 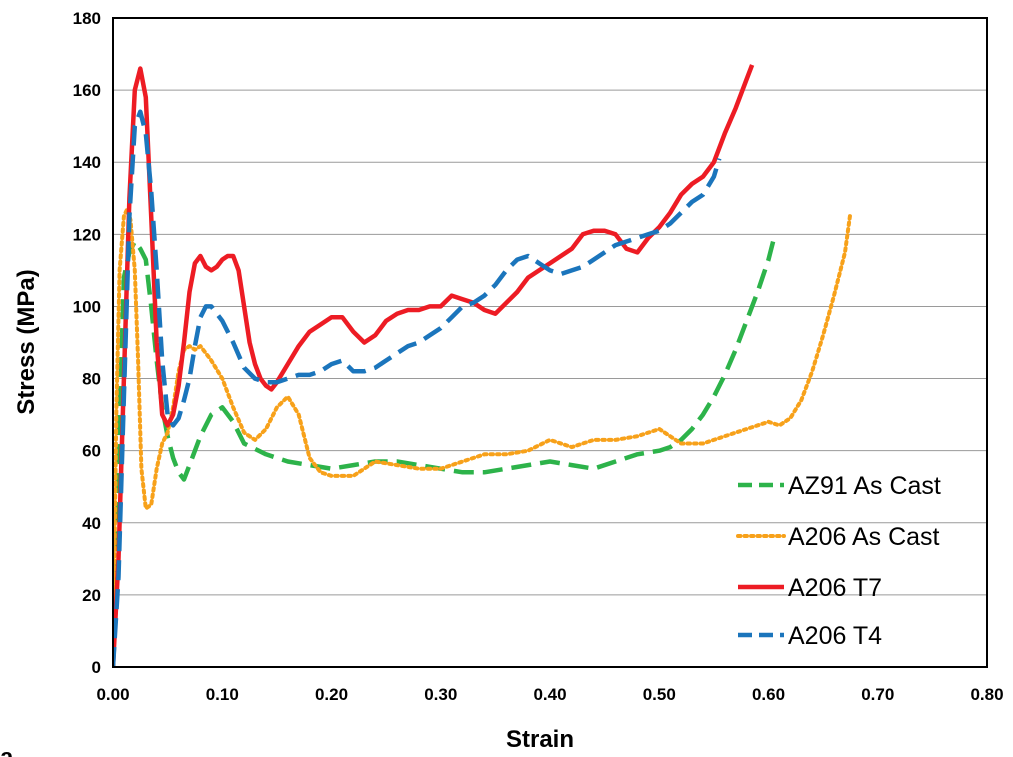 What do you see at coordinates (91, 595) in the screenshot?
I see `y-tick-label: 20` at bounding box center [91, 595].